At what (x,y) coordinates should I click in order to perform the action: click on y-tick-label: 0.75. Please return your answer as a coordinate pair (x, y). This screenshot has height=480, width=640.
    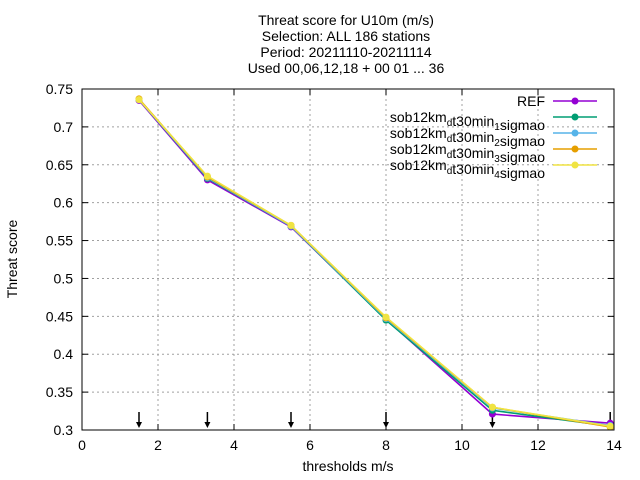
    Looking at the image, I should click on (59, 89).